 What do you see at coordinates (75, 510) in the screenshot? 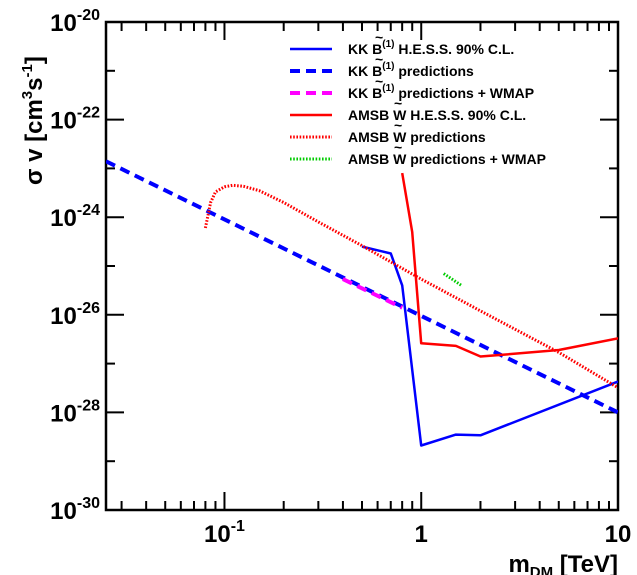
I see `y-tick-label: 10-30` at bounding box center [75, 510].